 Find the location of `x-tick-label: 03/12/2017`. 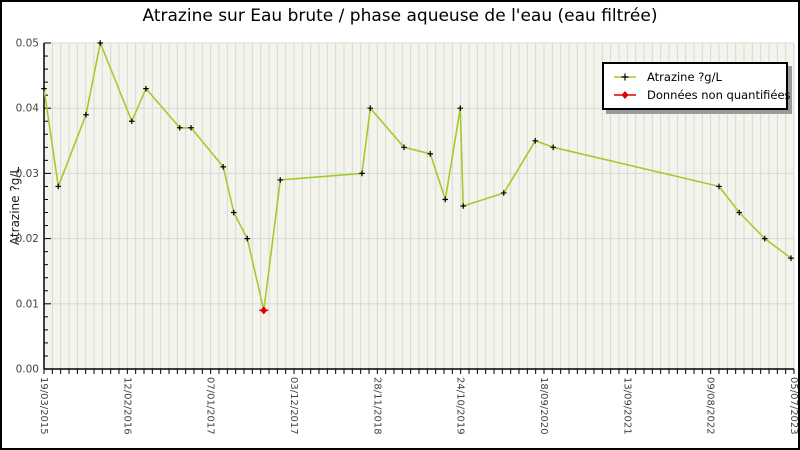

x-tick-label: 03/12/2017 is located at coordinates (293, 406).